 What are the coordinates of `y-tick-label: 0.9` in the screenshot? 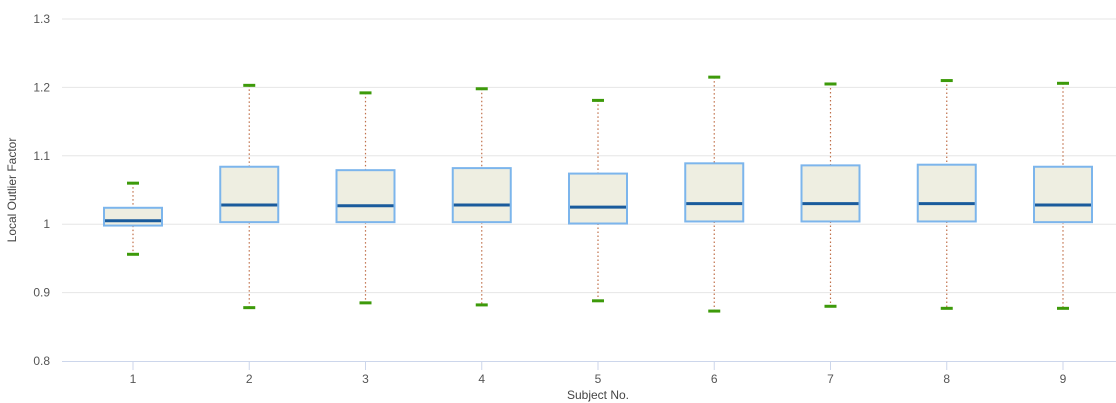 It's located at (41, 293).